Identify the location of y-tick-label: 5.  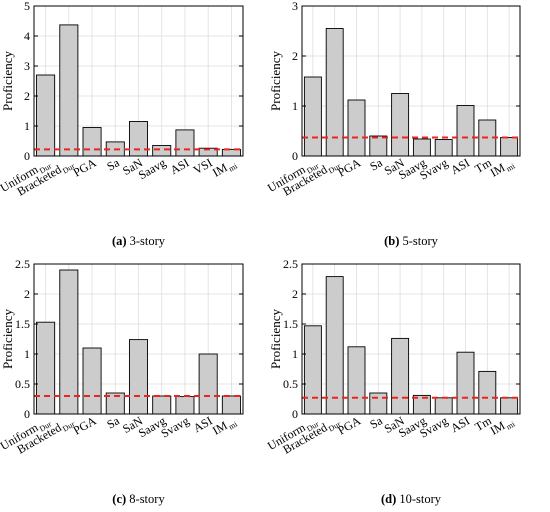
(27, 6).